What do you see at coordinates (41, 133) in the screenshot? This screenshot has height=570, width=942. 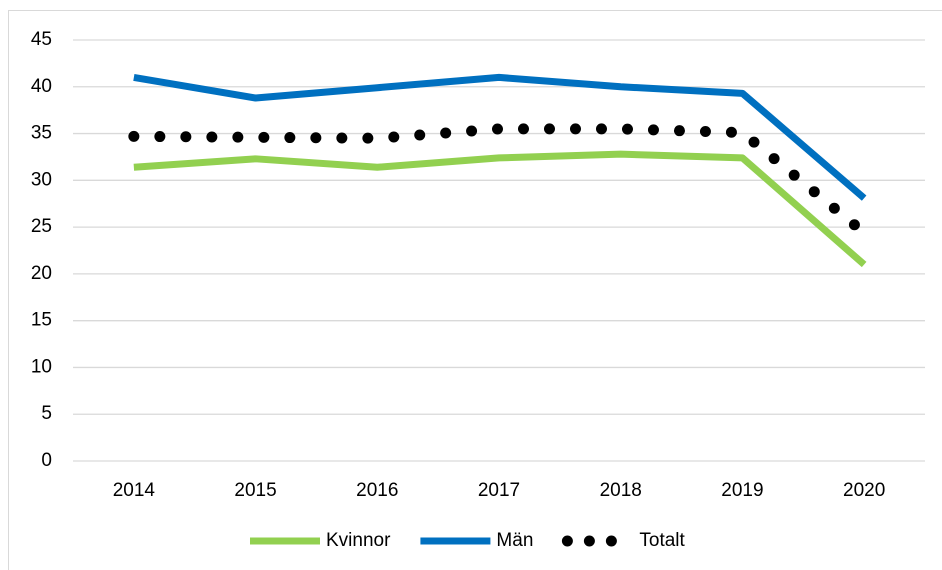 I see `y-tick-label: 35` at bounding box center [41, 133].